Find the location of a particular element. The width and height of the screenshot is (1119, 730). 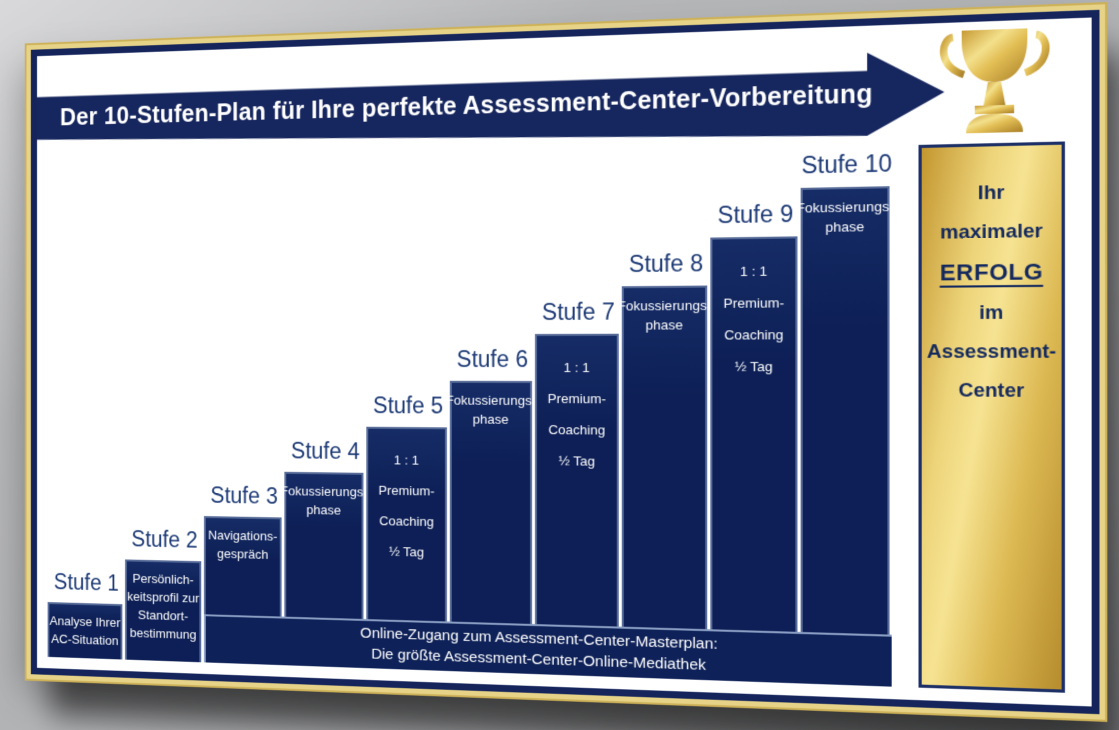

step-text-line: bestimmung is located at coordinates (162, 634).